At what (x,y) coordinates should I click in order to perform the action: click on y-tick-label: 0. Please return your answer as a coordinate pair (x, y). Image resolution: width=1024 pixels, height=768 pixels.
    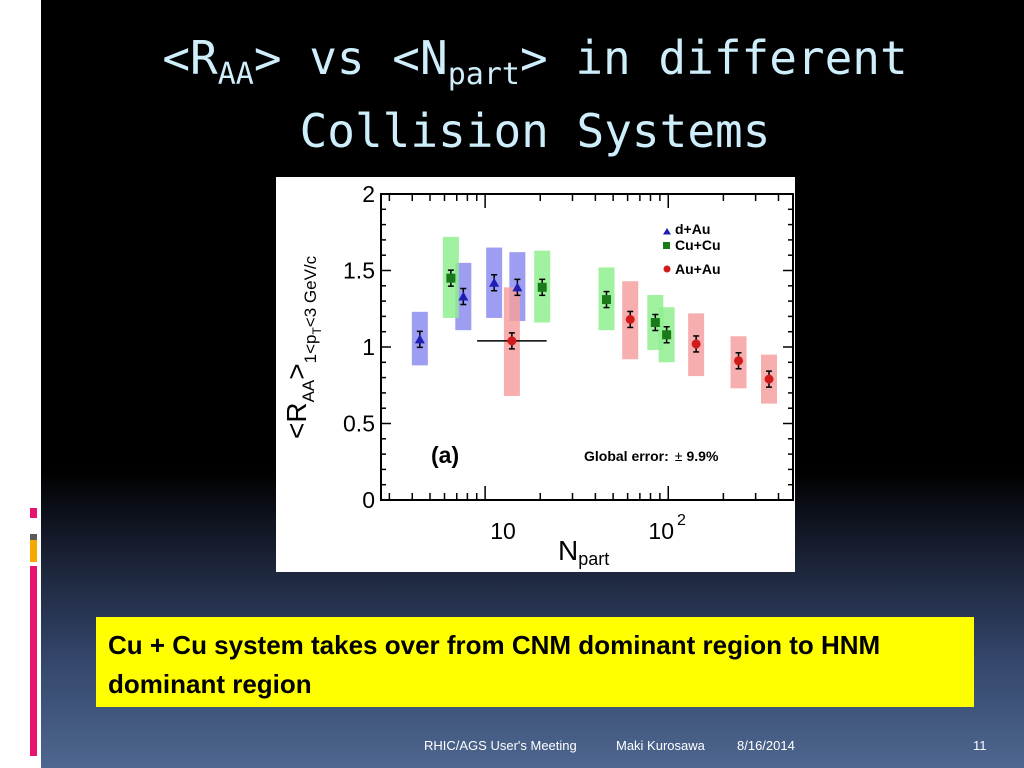
    Looking at the image, I should click on (368, 500).